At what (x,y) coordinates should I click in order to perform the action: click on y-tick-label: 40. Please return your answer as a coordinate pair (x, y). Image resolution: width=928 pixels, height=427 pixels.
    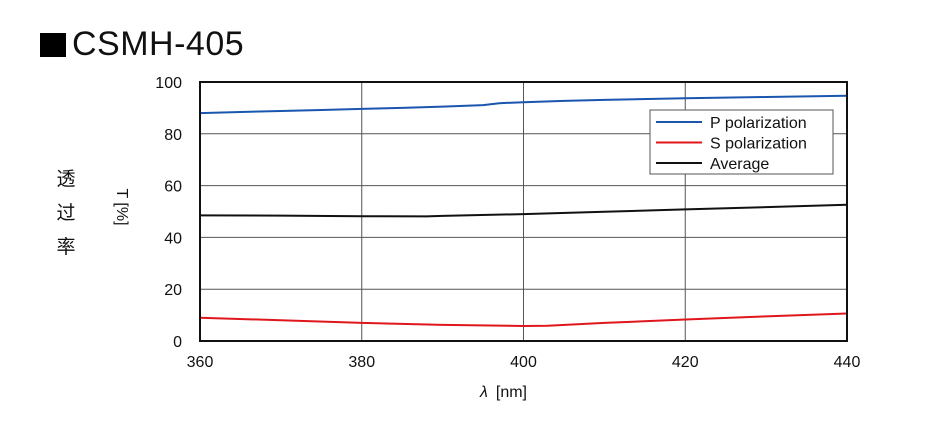
    Looking at the image, I should click on (173, 238).